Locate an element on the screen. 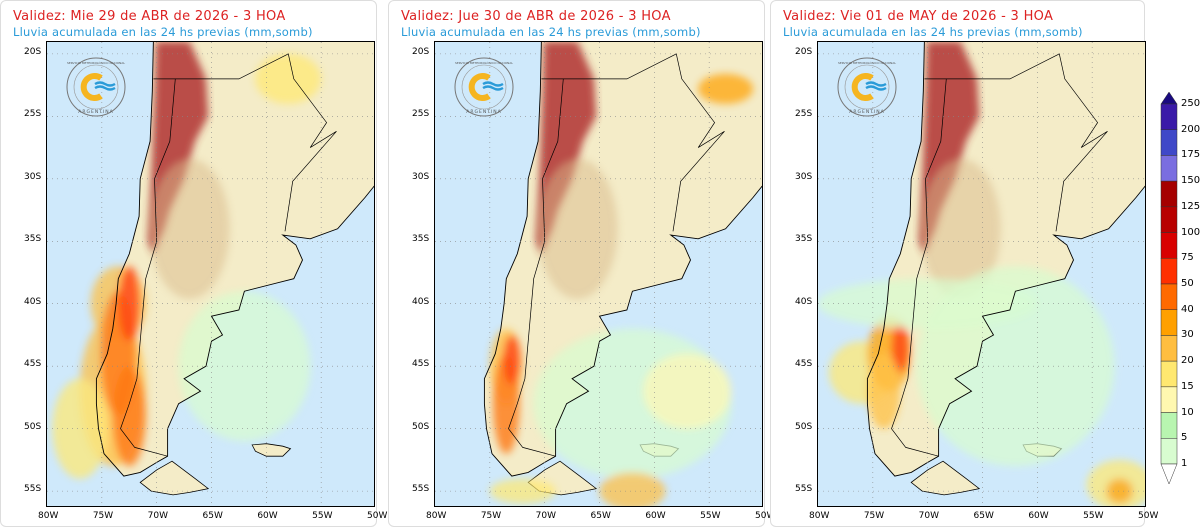 The image size is (1203, 527). colorbar-label: 50 is located at coordinates (1187, 283).